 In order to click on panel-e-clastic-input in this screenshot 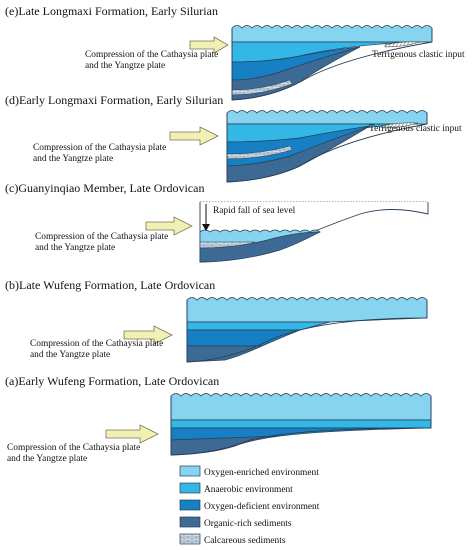, I will do `click(402, 44)`.